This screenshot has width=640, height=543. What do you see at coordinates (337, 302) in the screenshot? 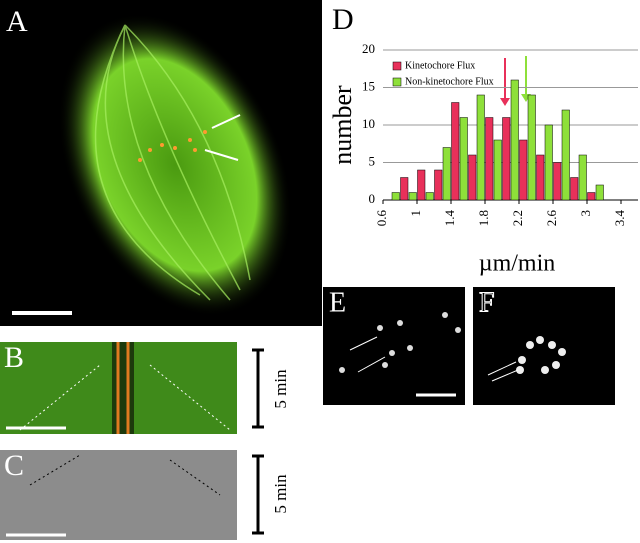
I see `panel-label: E` at bounding box center [337, 302].